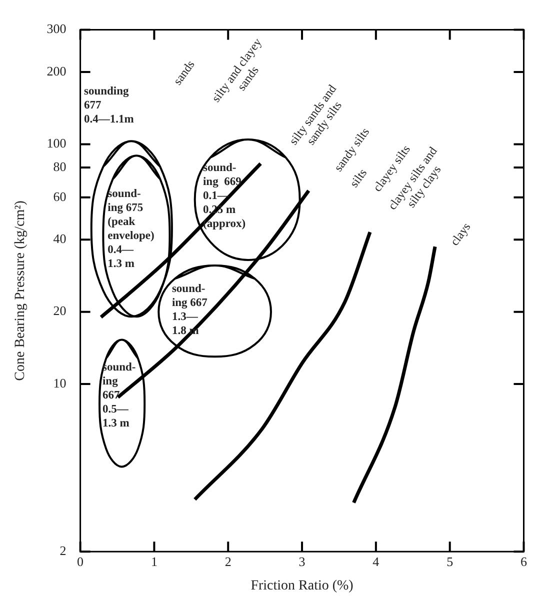 This screenshot has height=606, width=538. Describe the element at coordinates (56, 143) in the screenshot. I see `y-tick-label: 100` at that location.